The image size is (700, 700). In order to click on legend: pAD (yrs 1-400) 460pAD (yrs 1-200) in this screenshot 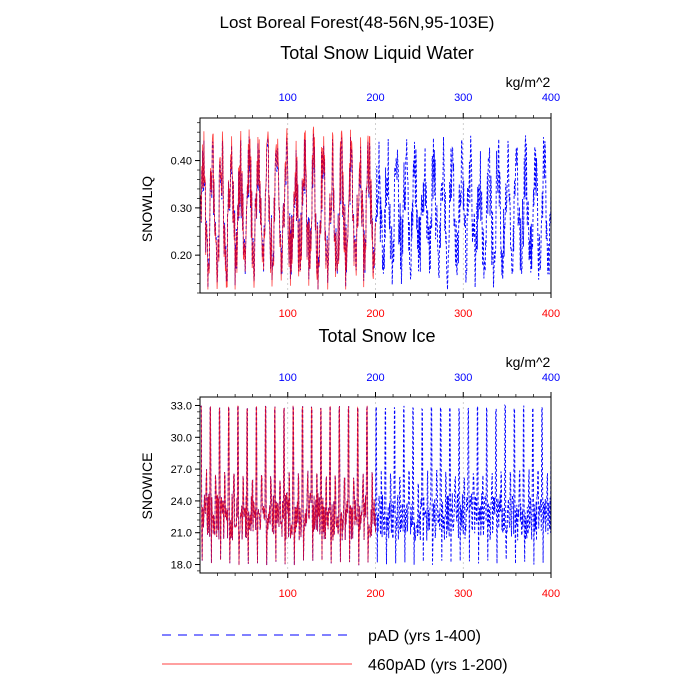, I will do `click(335, 651)`.